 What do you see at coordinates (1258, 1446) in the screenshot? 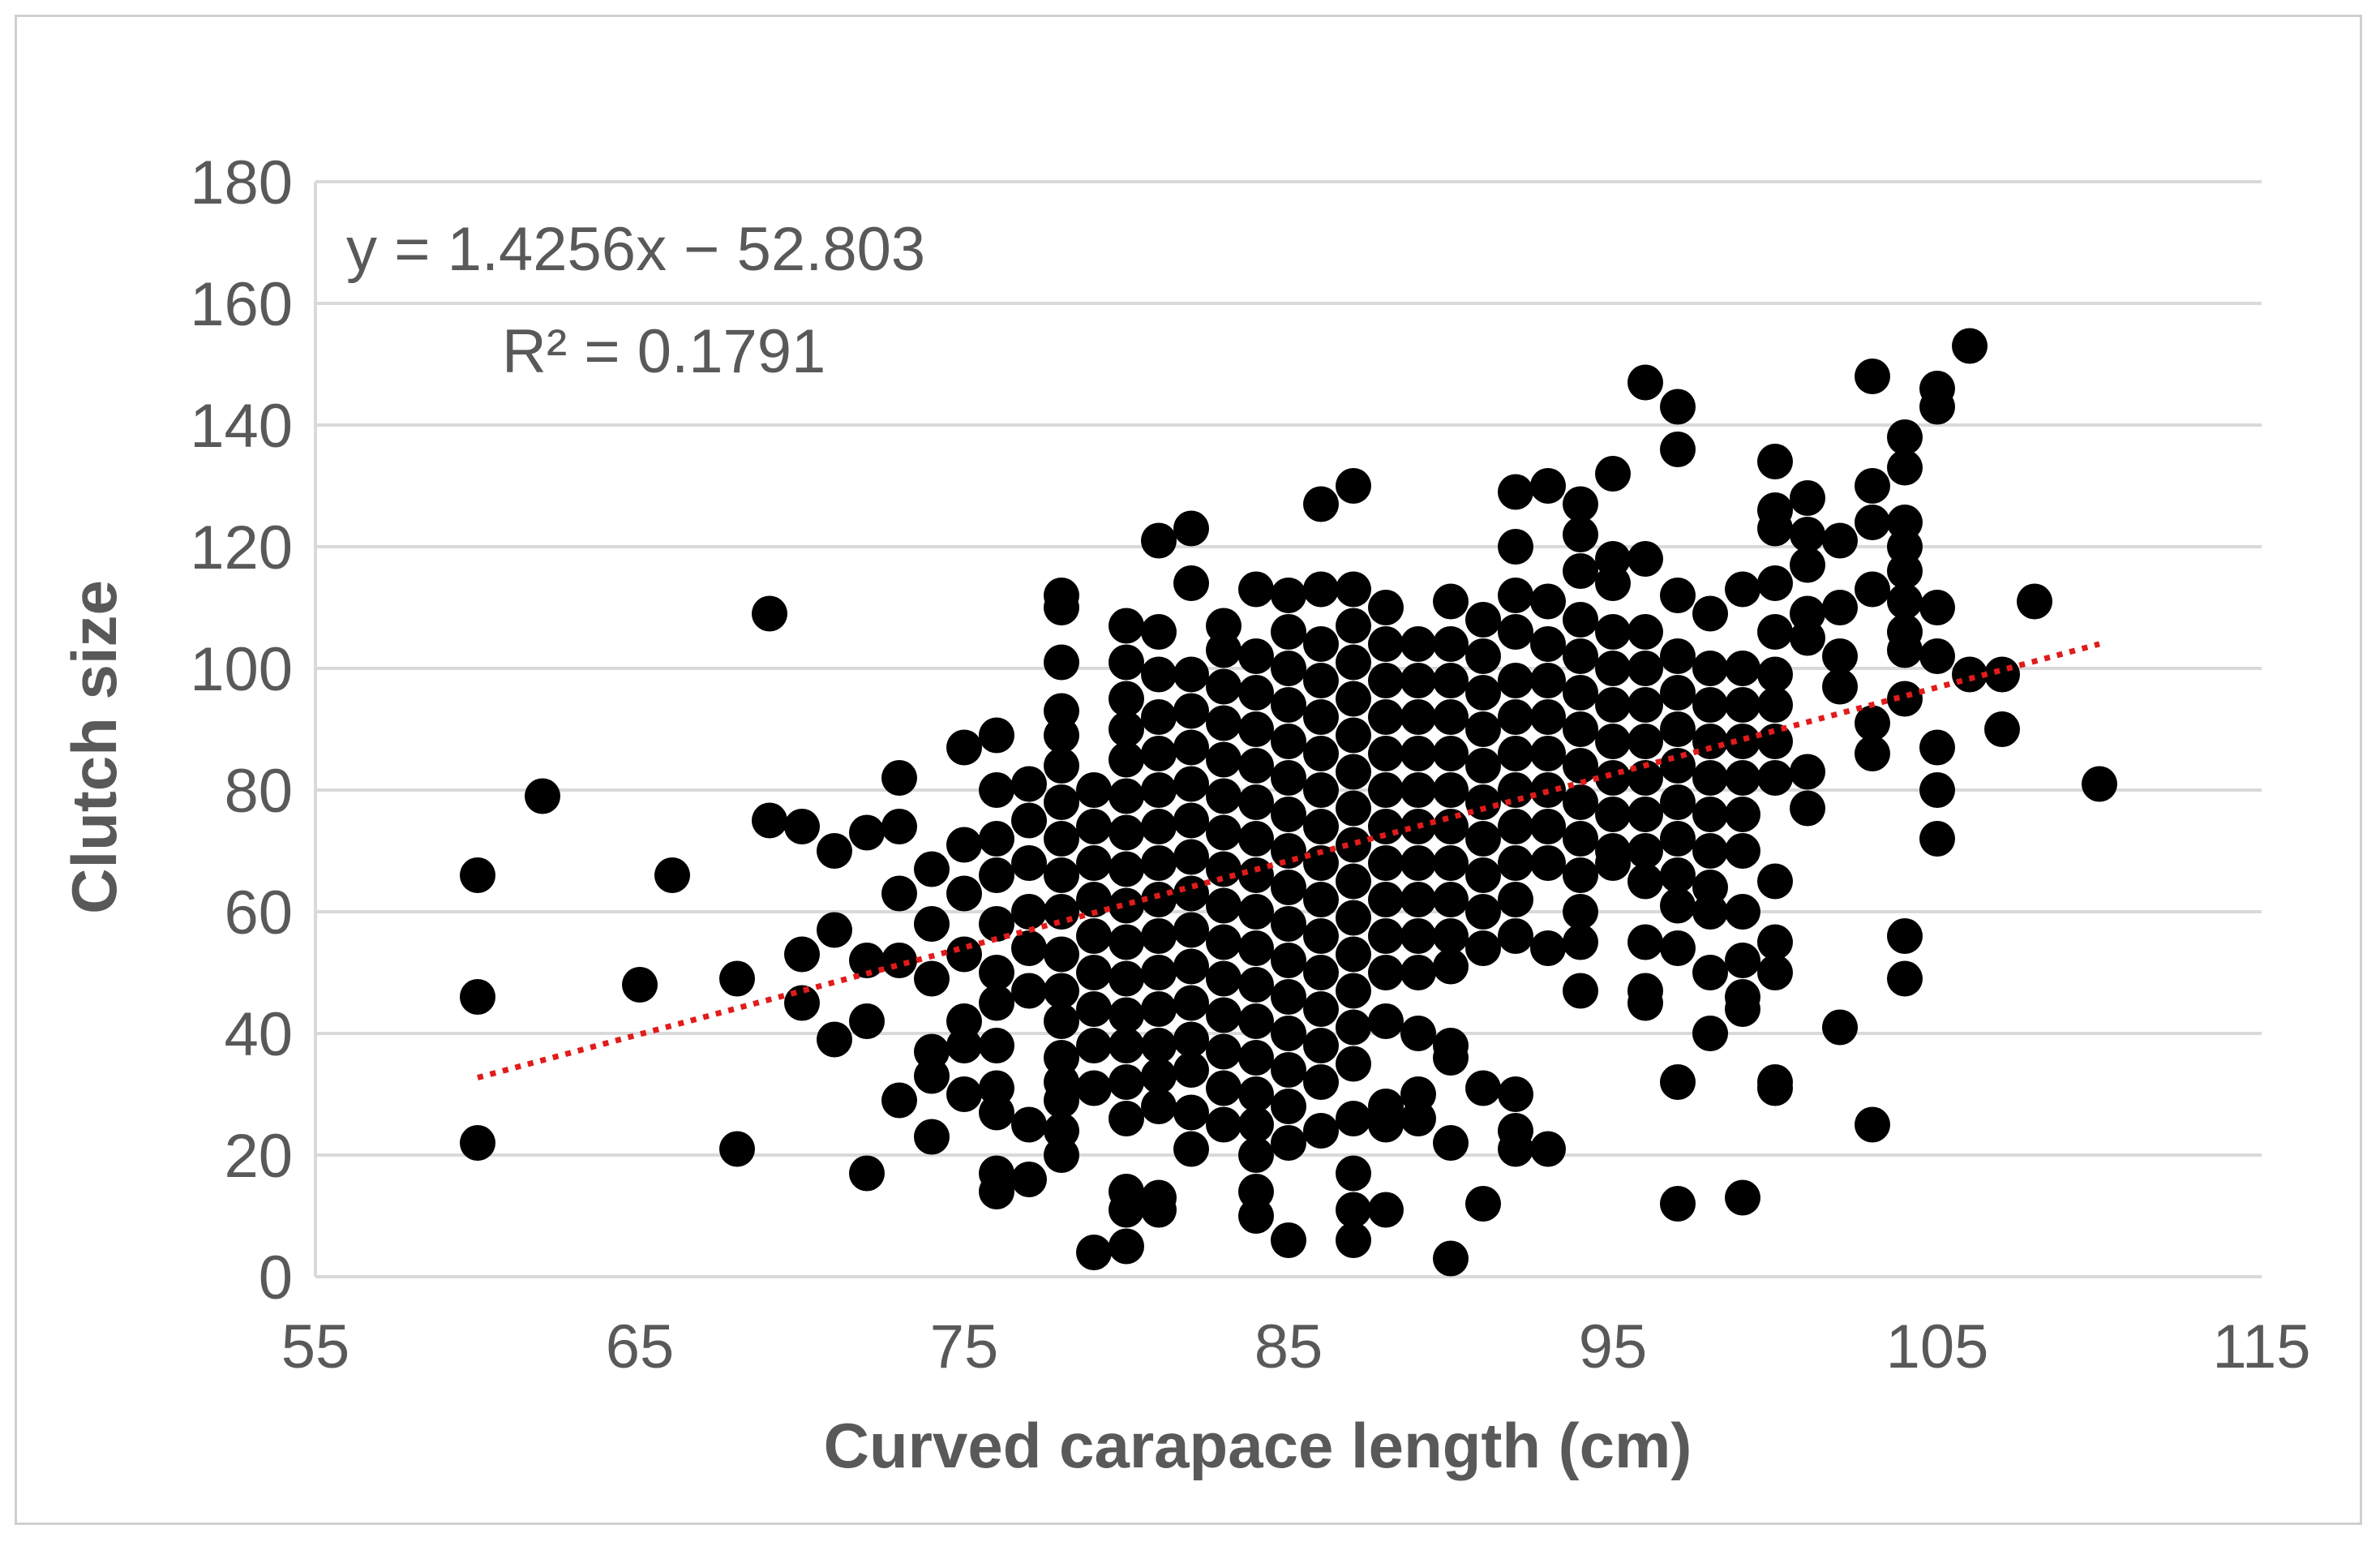
I see `x-axis-title: Curved carapace length (cm)` at bounding box center [1258, 1446].